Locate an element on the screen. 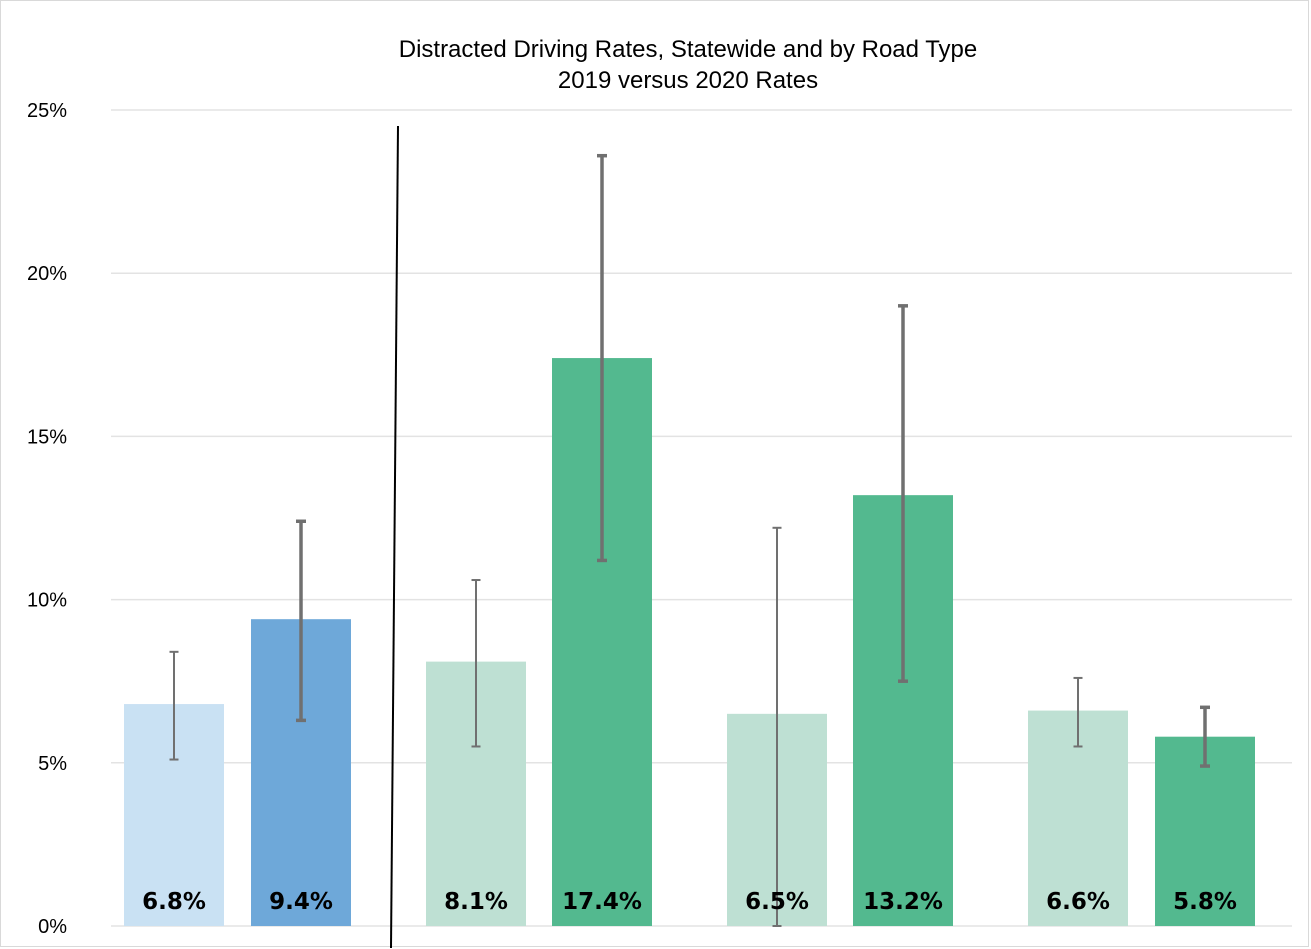  data-label: 9.4% is located at coordinates (301, 902).